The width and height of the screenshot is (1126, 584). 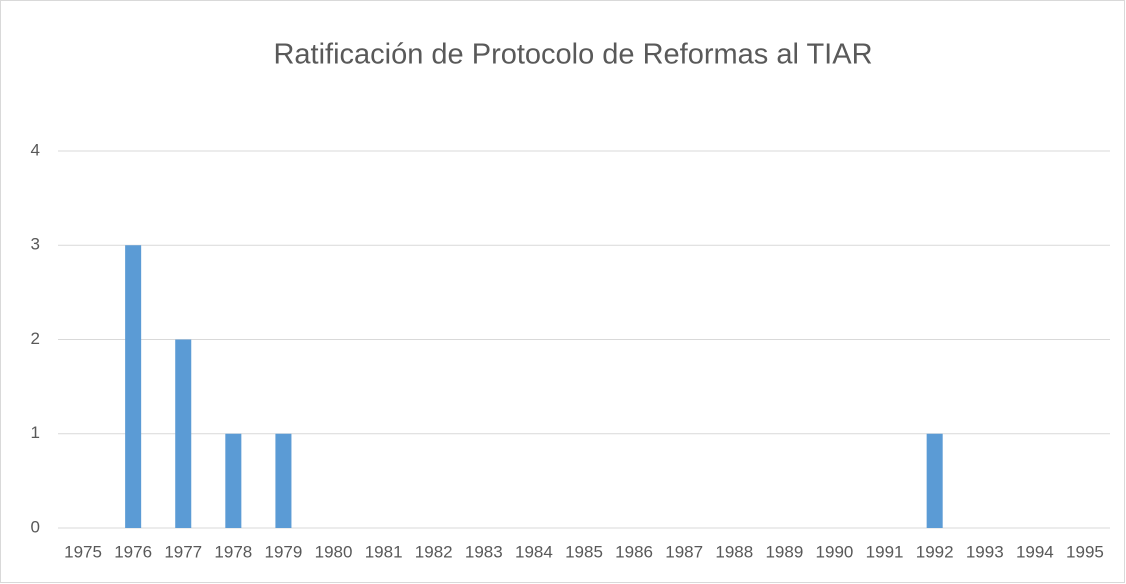 I want to click on x-tick-label: 1987, so click(x=684, y=551).